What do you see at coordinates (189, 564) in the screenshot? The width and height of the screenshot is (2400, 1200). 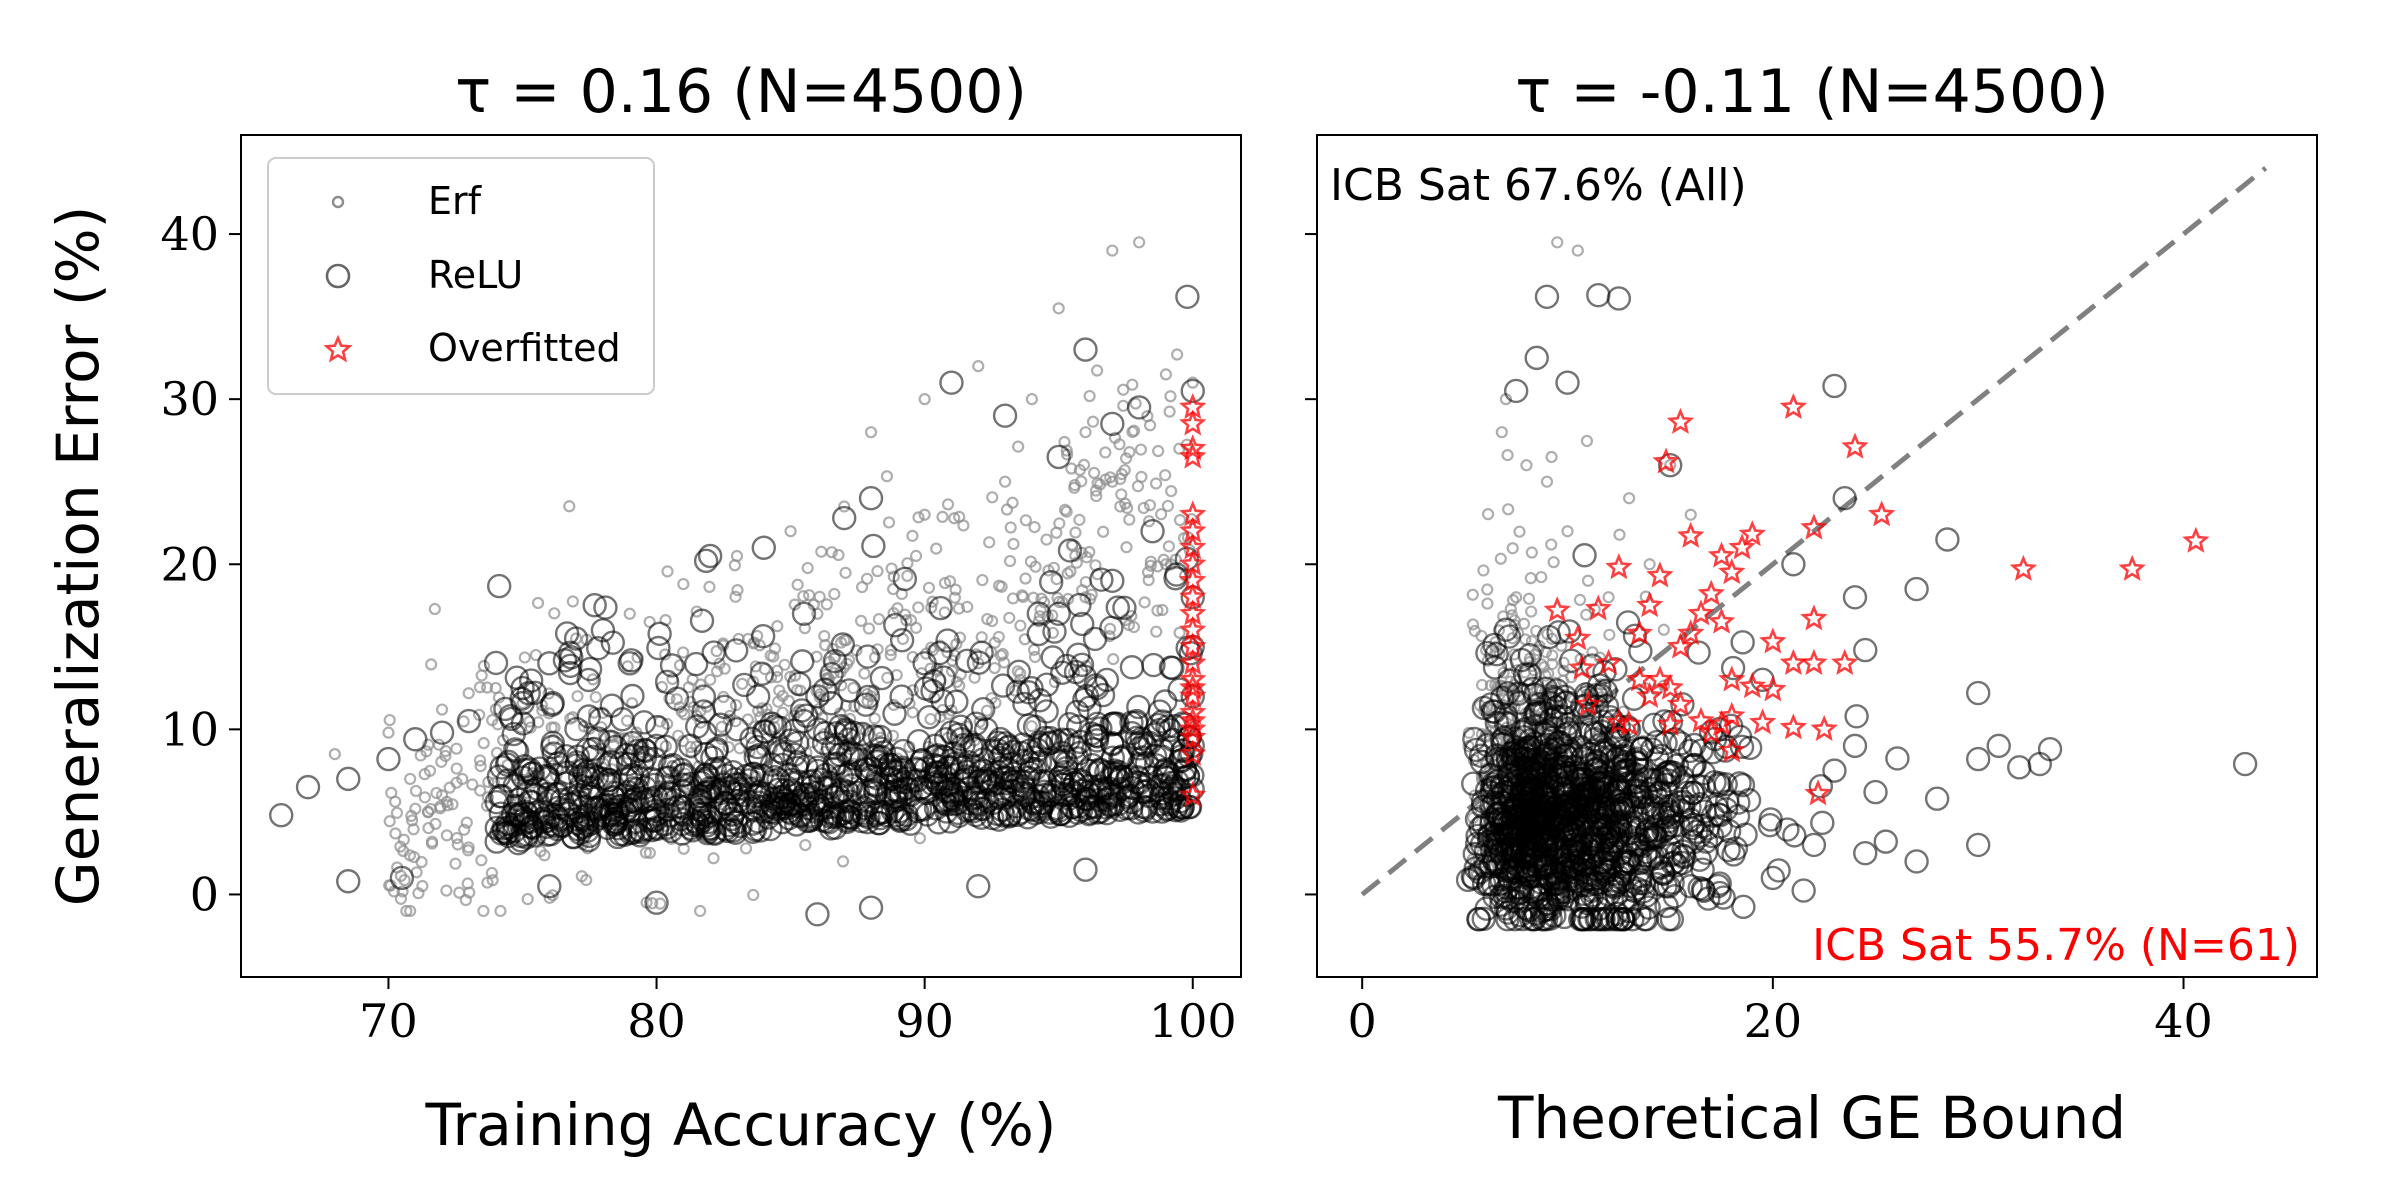 I see `left-y-tick-label: 20` at bounding box center [189, 564].